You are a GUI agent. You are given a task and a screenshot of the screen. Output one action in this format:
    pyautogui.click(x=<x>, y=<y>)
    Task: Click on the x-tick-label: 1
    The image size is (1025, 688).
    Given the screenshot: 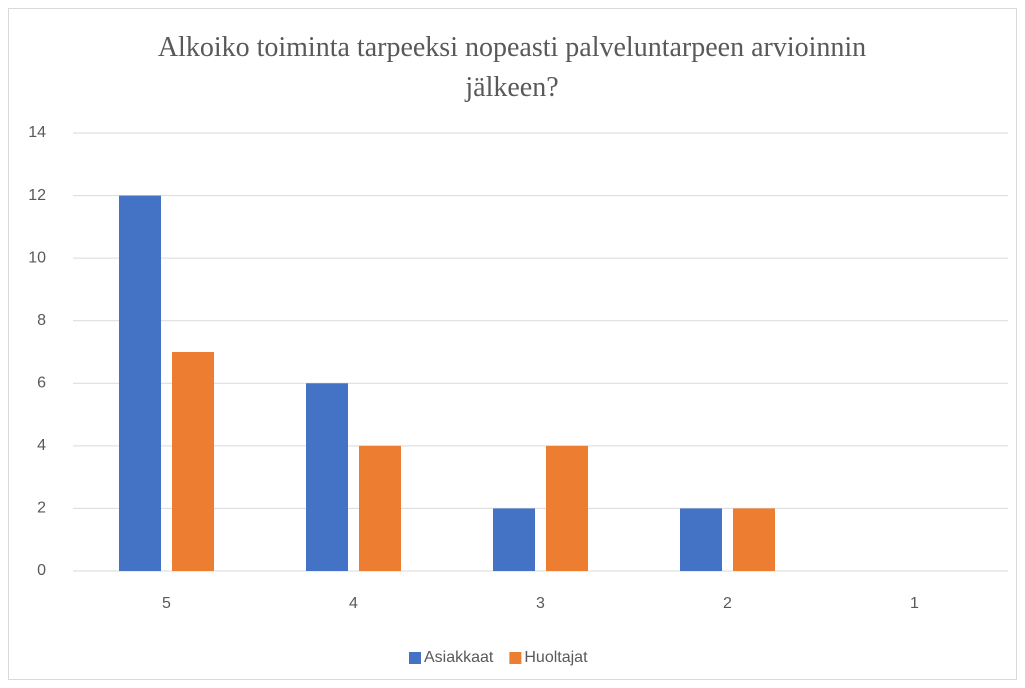 What is the action you would take?
    pyautogui.click(x=914, y=603)
    